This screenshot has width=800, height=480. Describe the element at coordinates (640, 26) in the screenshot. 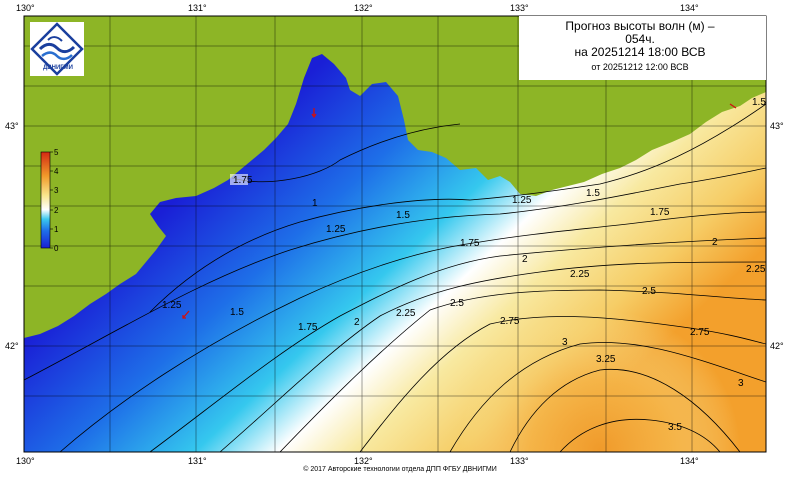

I see `title-line1: Прогноз высоты волн (м) –` at that location.